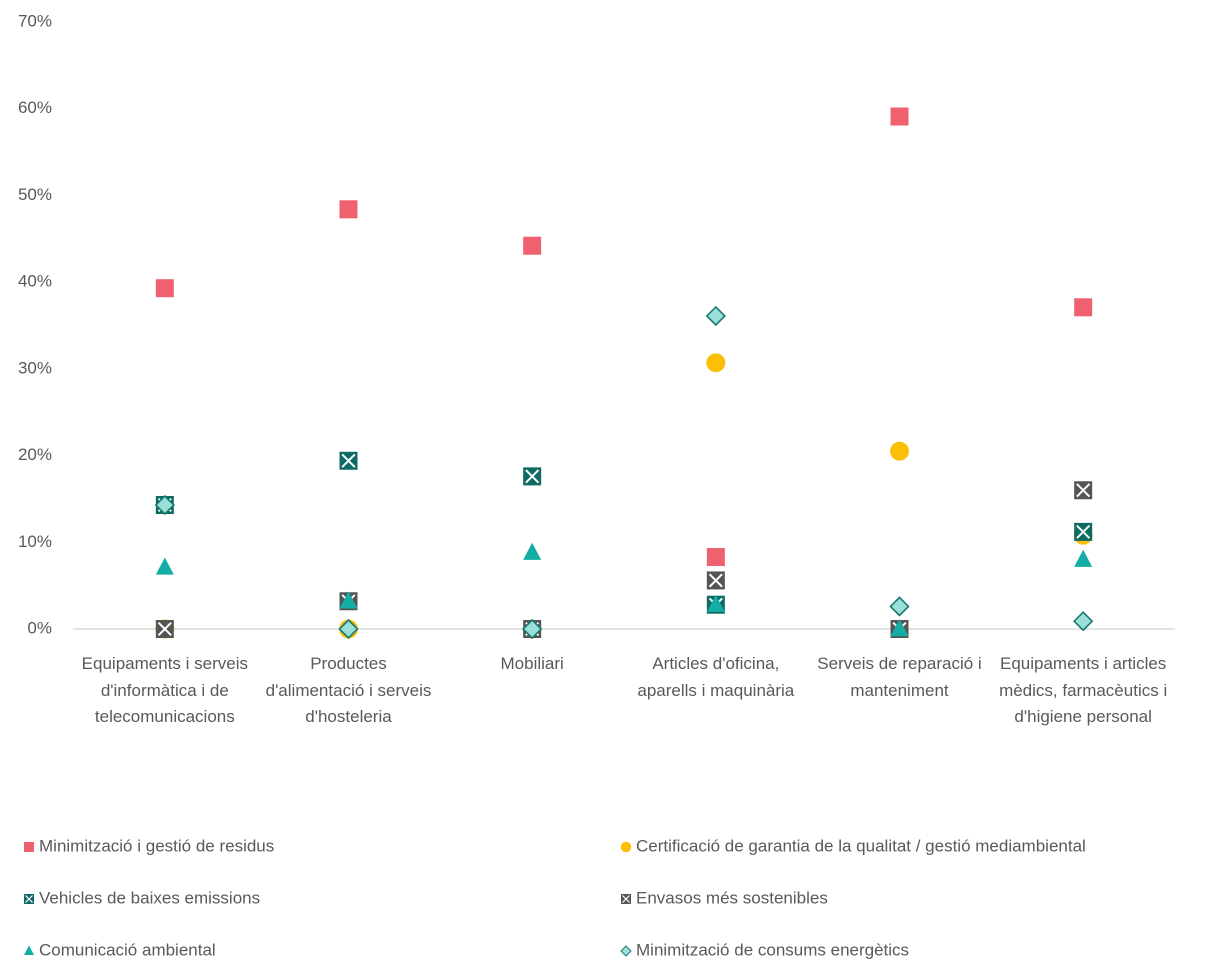 This screenshot has height=963, width=1210. Describe the element at coordinates (772, 949) in the screenshot. I see `legend-label: Minimització de consums energètics` at that location.